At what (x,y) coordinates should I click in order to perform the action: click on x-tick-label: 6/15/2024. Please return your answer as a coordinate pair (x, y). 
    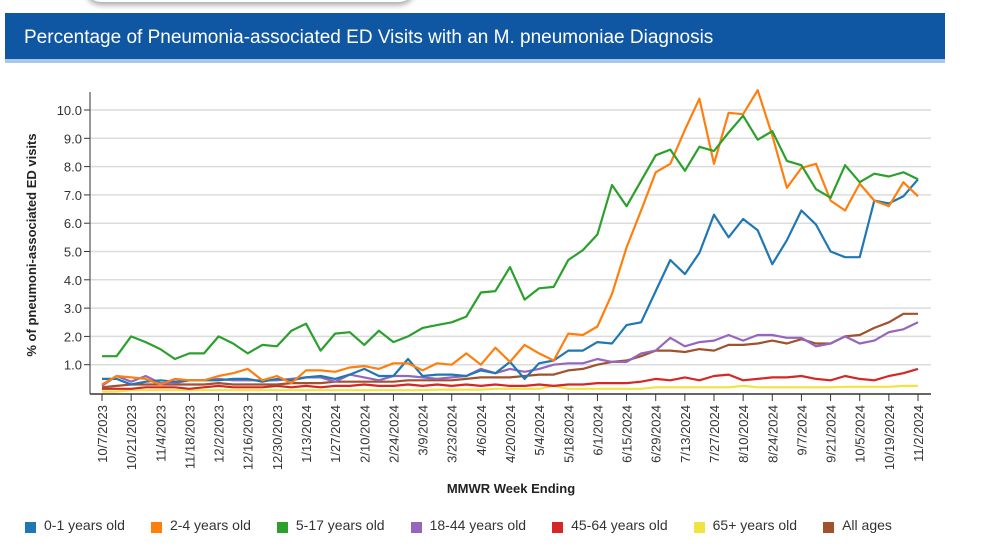
    Looking at the image, I should click on (627, 434).